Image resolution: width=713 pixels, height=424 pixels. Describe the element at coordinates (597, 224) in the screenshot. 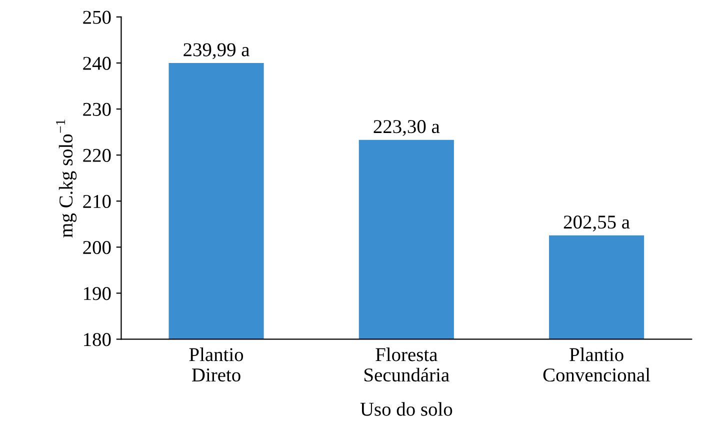

I see `data-label: 202,55 a` at that location.